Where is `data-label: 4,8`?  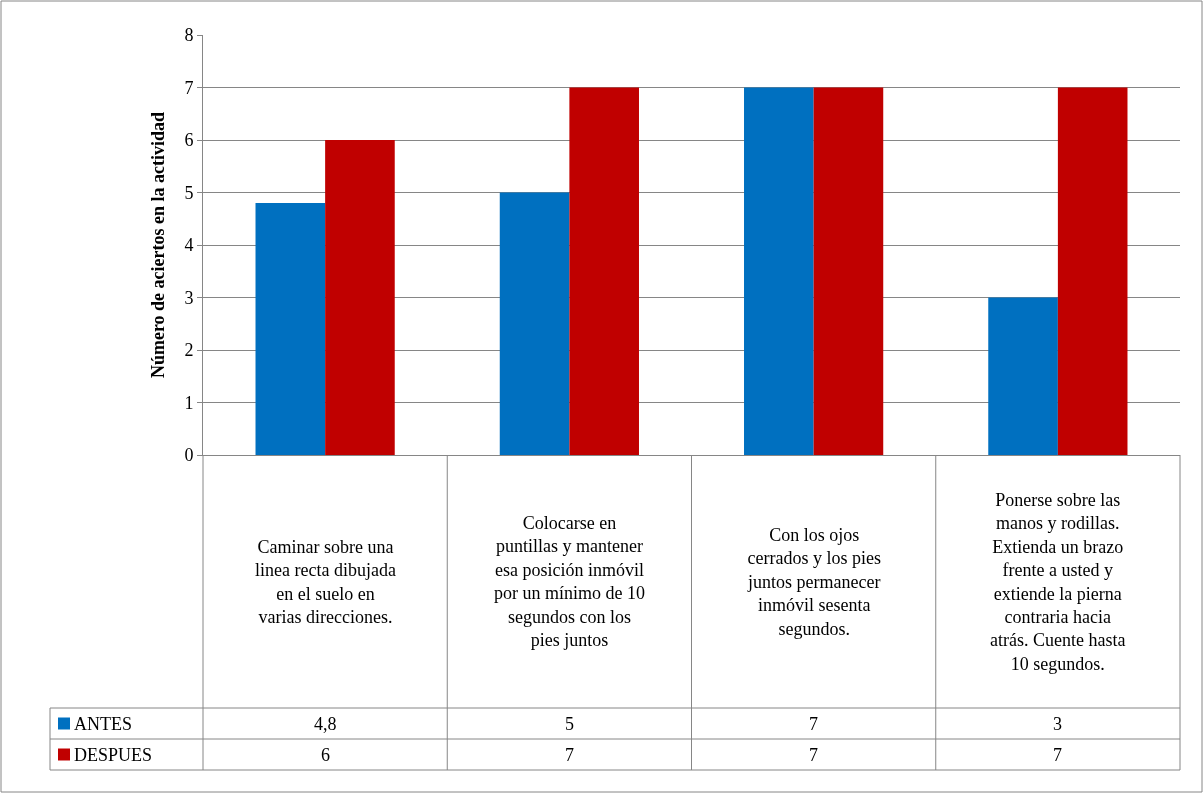
data-label: 4,8 is located at coordinates (325, 724).